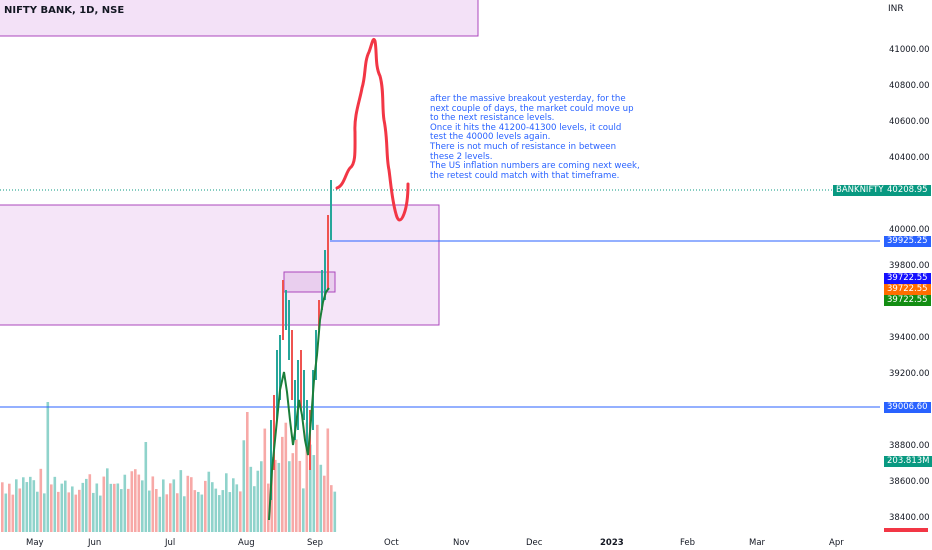 This screenshot has height=550, width=932. I want to click on volume-badge: 203.813M, so click(908, 461).